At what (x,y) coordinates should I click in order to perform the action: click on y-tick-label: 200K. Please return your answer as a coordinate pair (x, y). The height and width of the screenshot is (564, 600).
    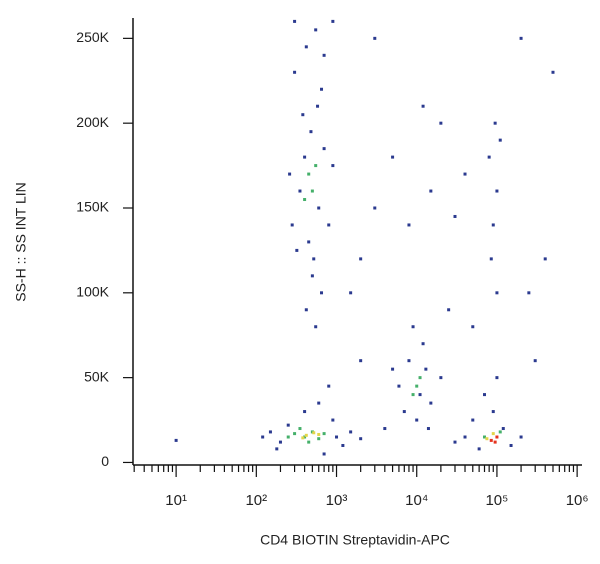
    Looking at the image, I should click on (92, 122).